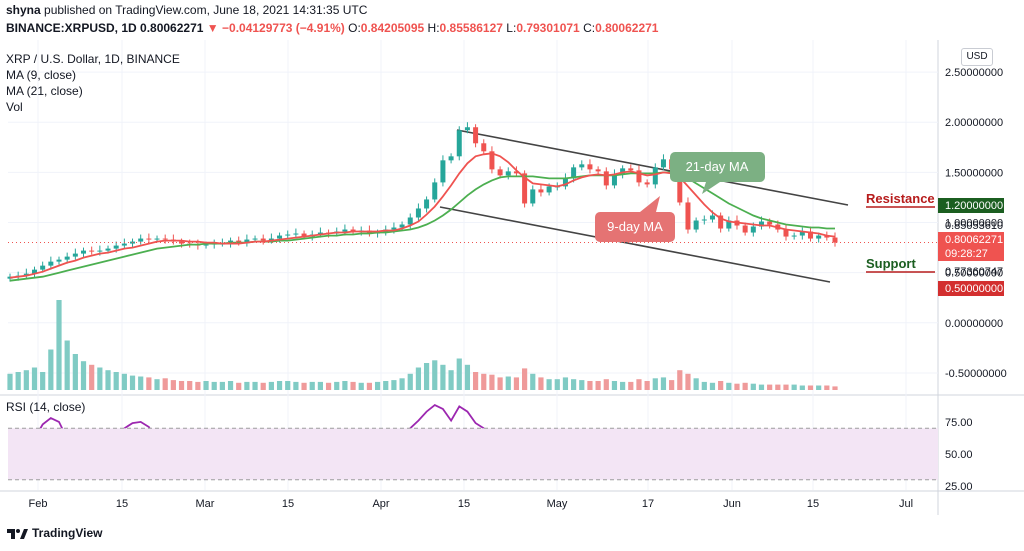  What do you see at coordinates (23, 10) in the screenshot?
I see `author: shyna` at bounding box center [23, 10].